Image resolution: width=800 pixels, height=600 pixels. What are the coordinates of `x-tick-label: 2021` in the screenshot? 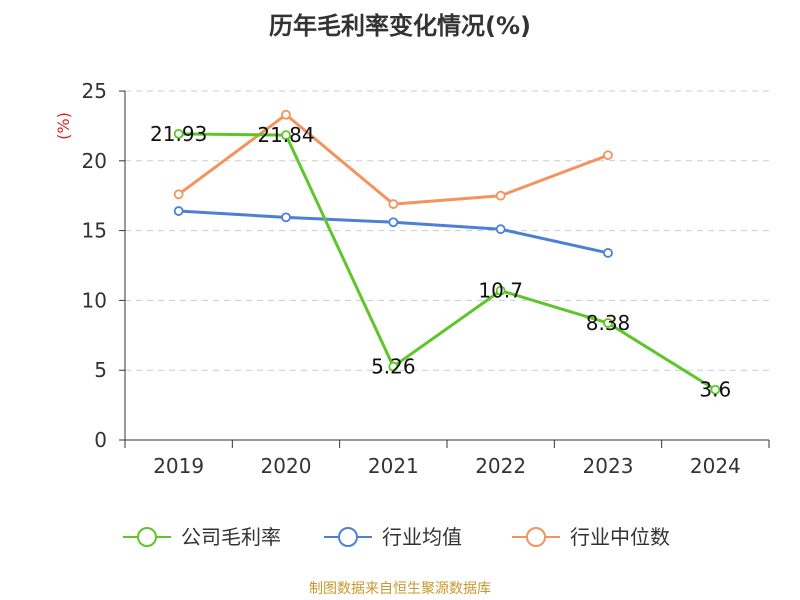 It's located at (393, 466).